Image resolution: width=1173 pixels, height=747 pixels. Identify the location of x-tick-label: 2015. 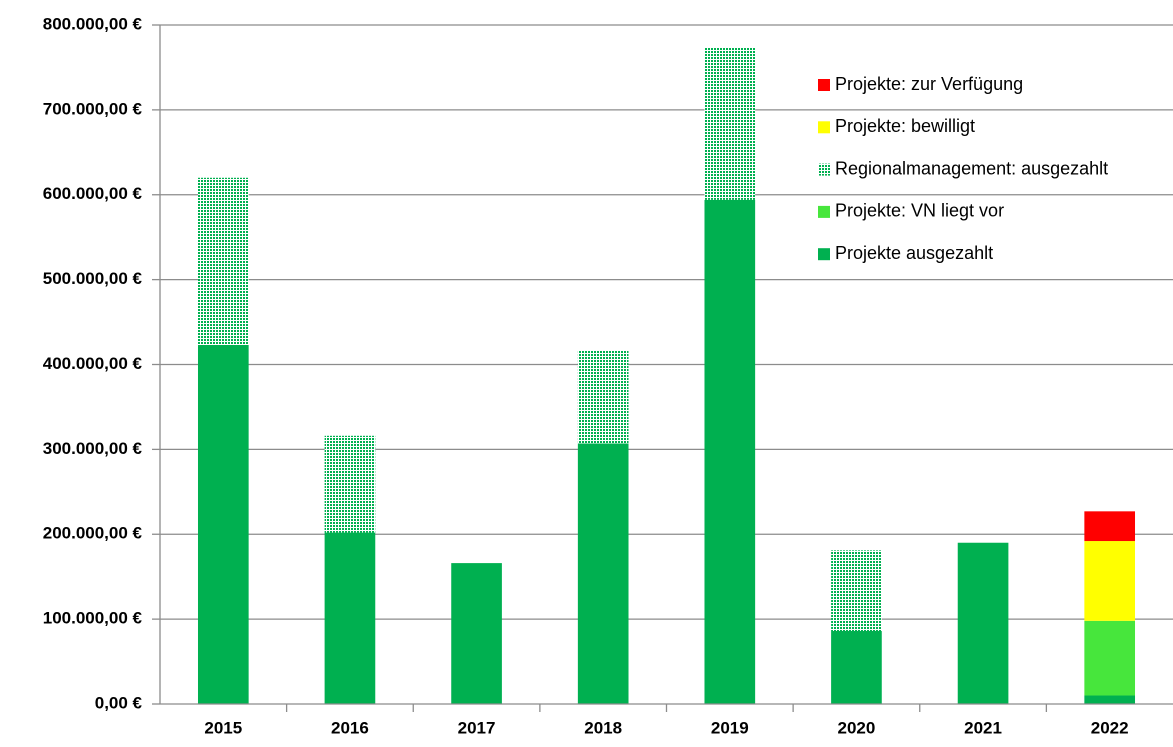
(223, 727).